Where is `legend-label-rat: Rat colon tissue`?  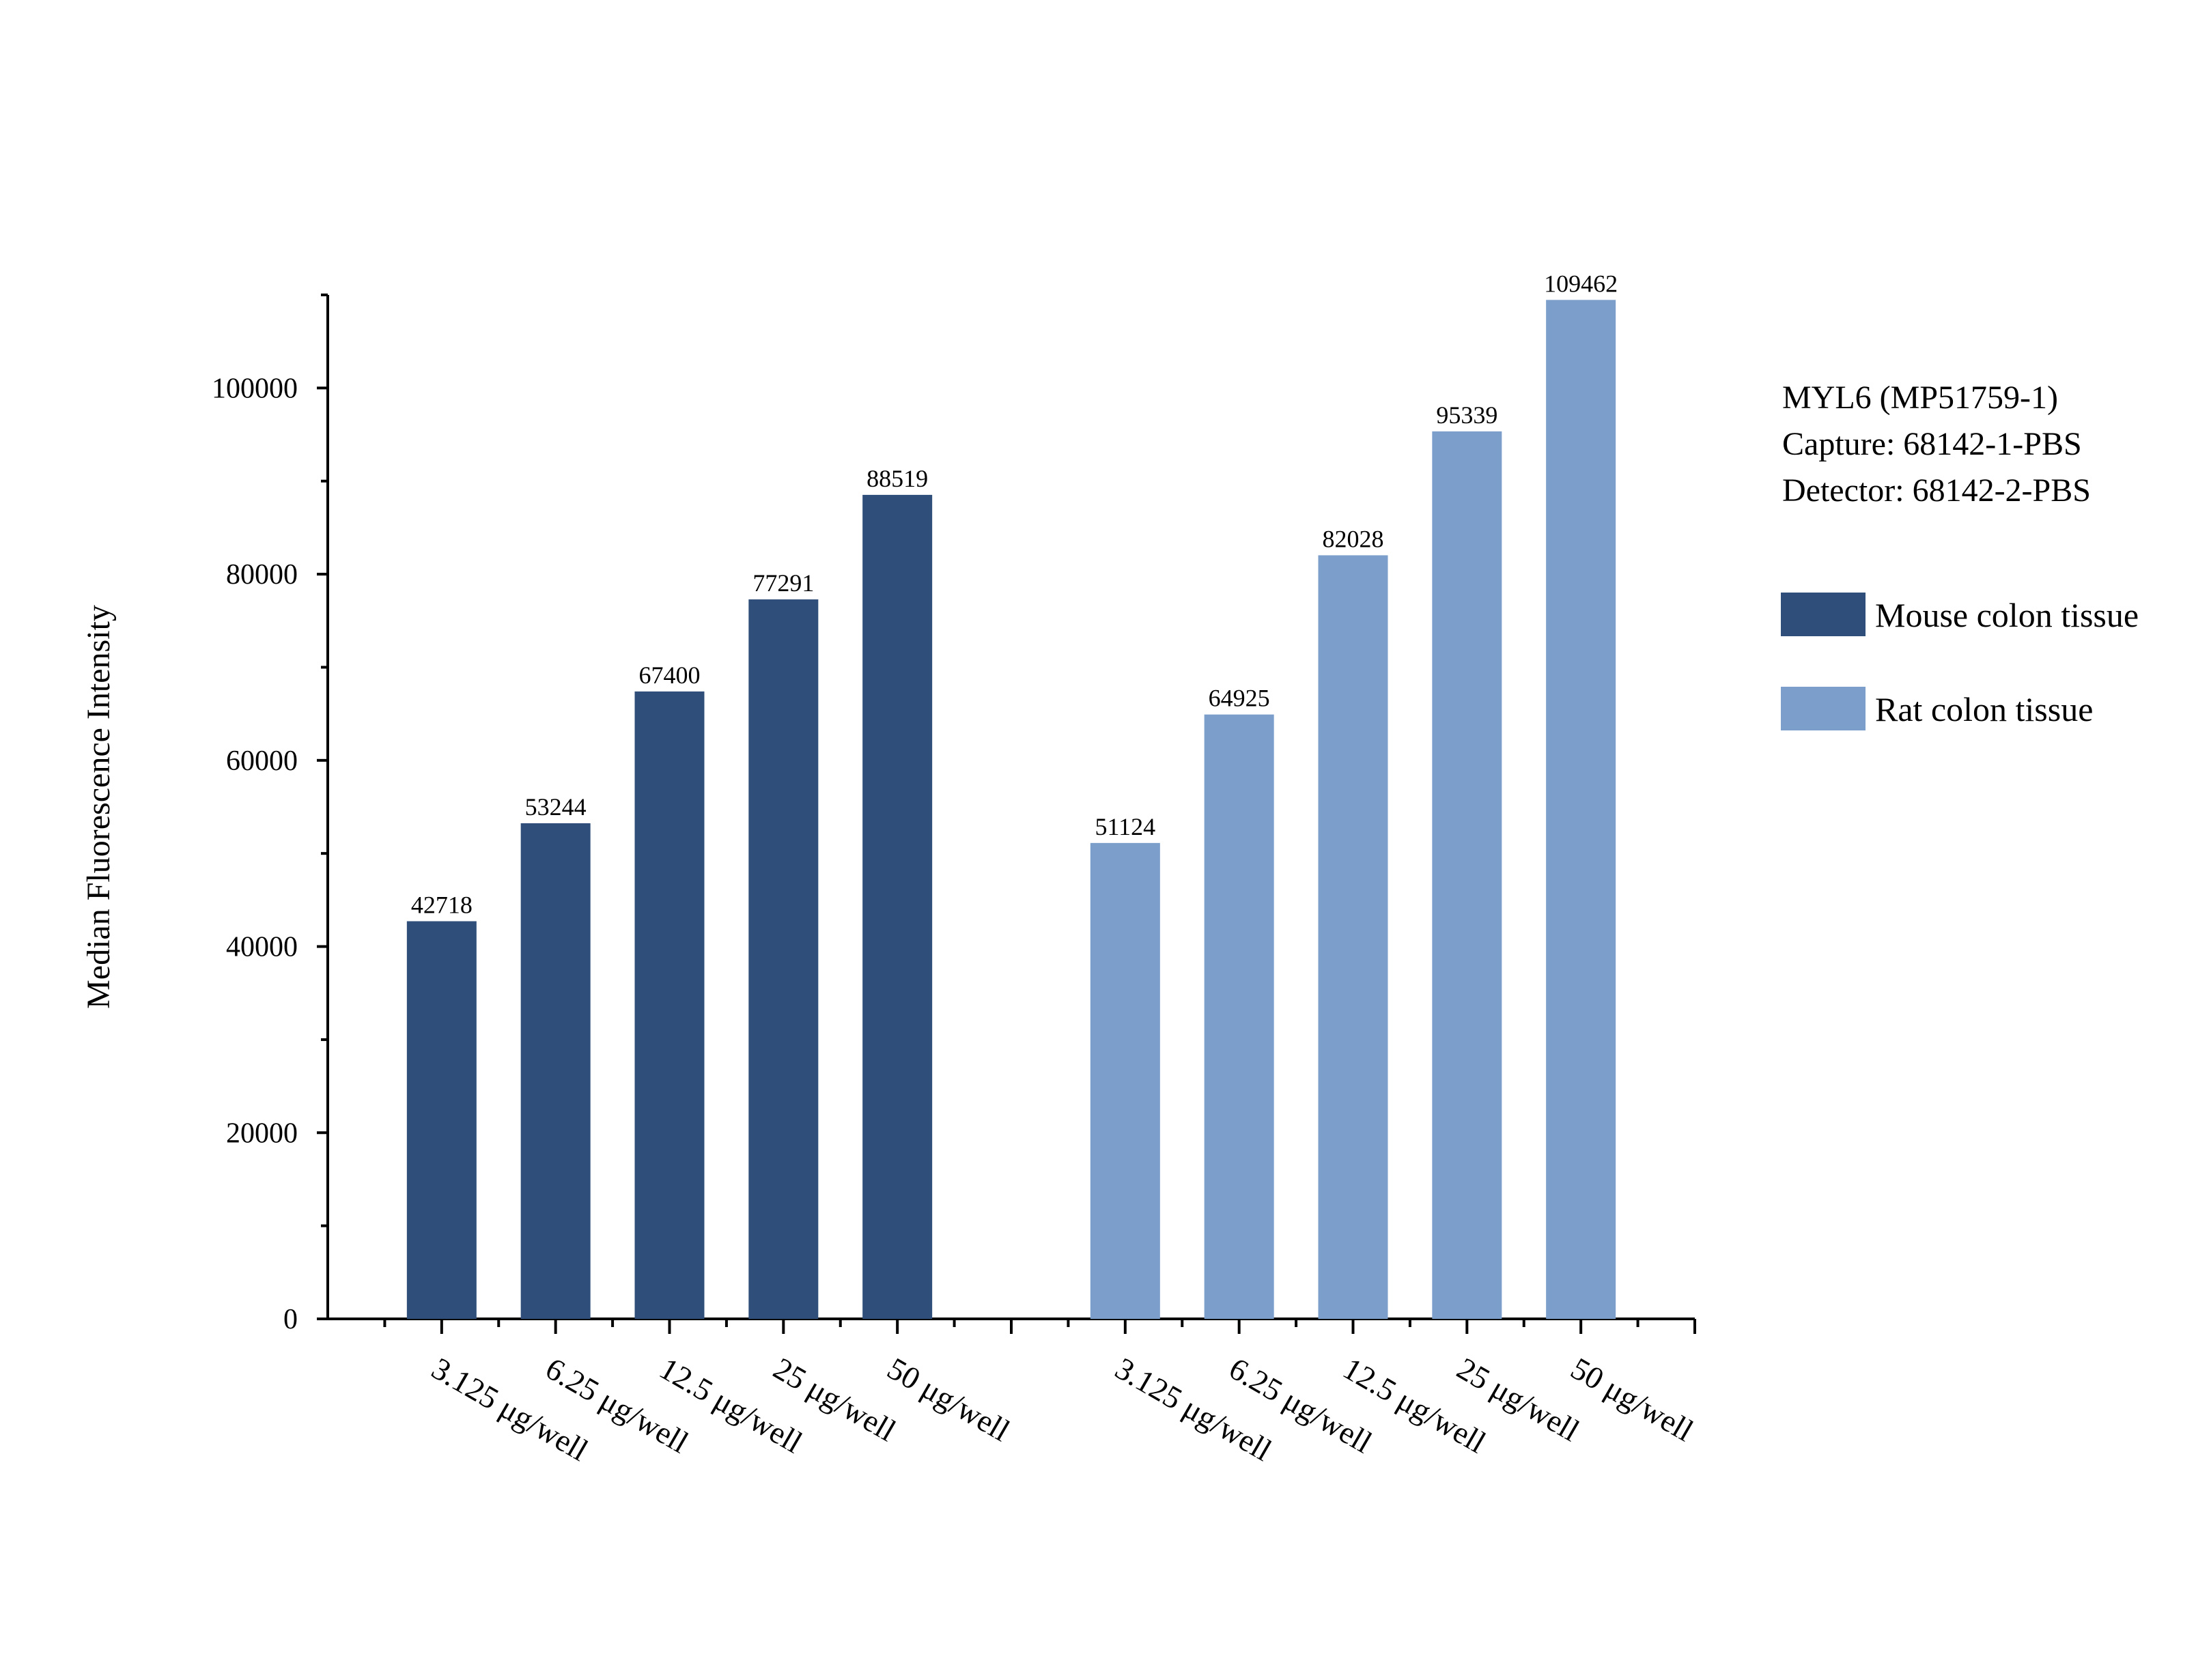 legend-label-rat: Rat colon tissue is located at coordinates (1984, 709).